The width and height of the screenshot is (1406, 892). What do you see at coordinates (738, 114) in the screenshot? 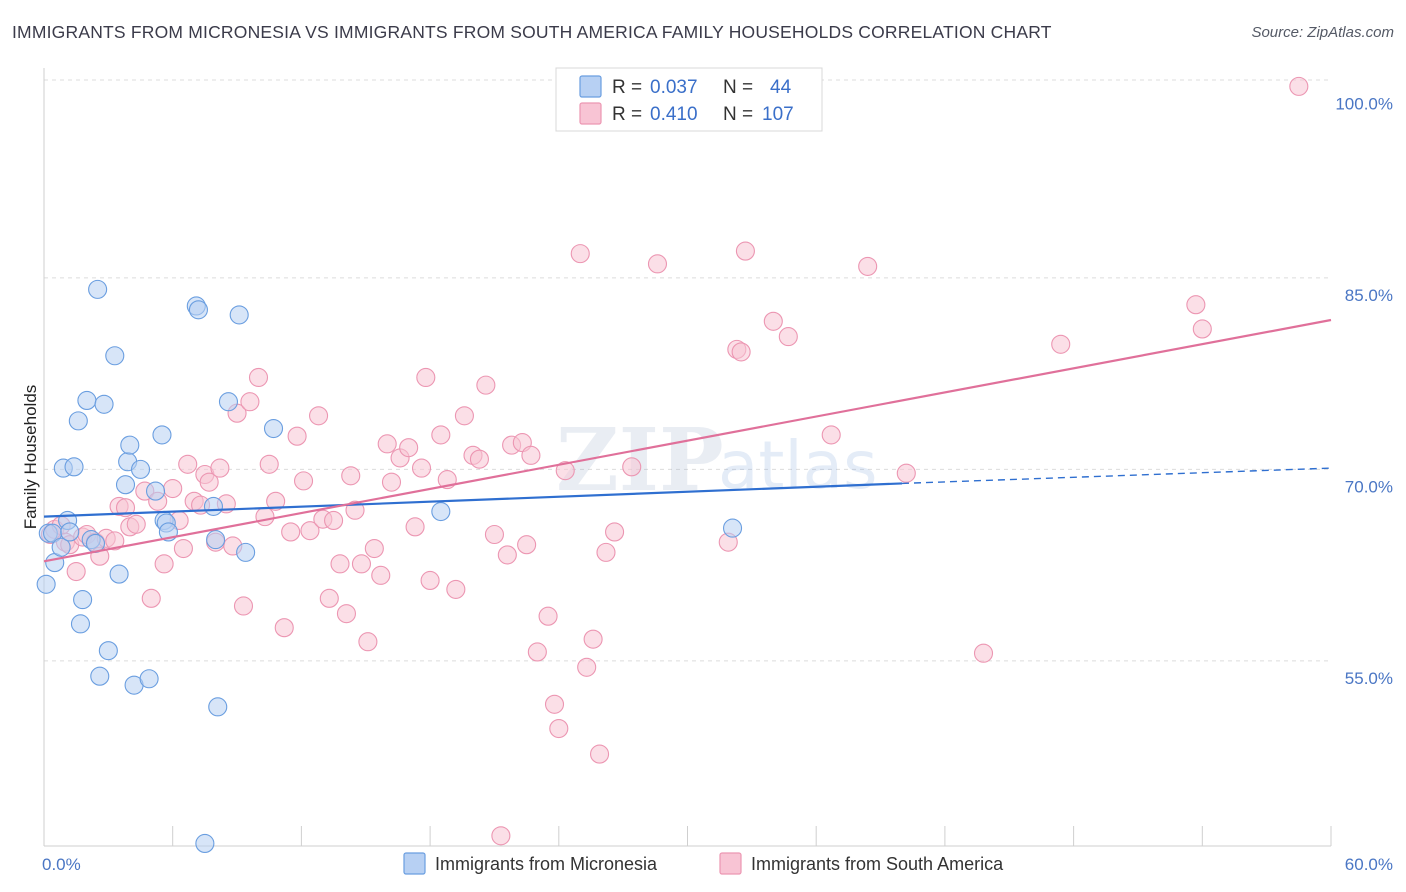
I see `legend-n-label-south-america: N =` at bounding box center [738, 114].